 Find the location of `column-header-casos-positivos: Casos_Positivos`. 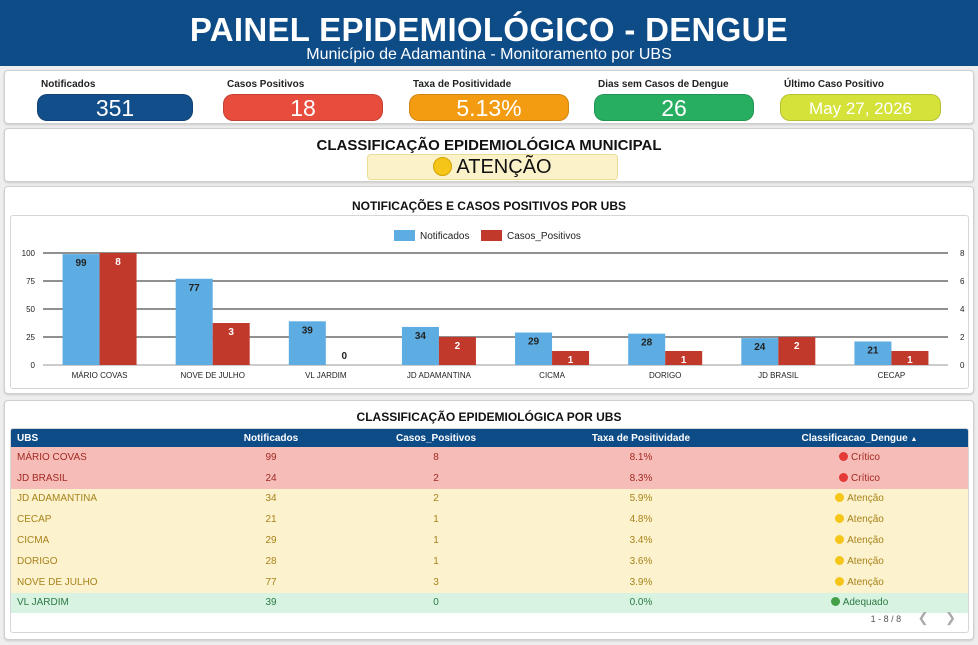

column-header-casos-positivos: Casos_Positivos is located at coordinates (436, 438).